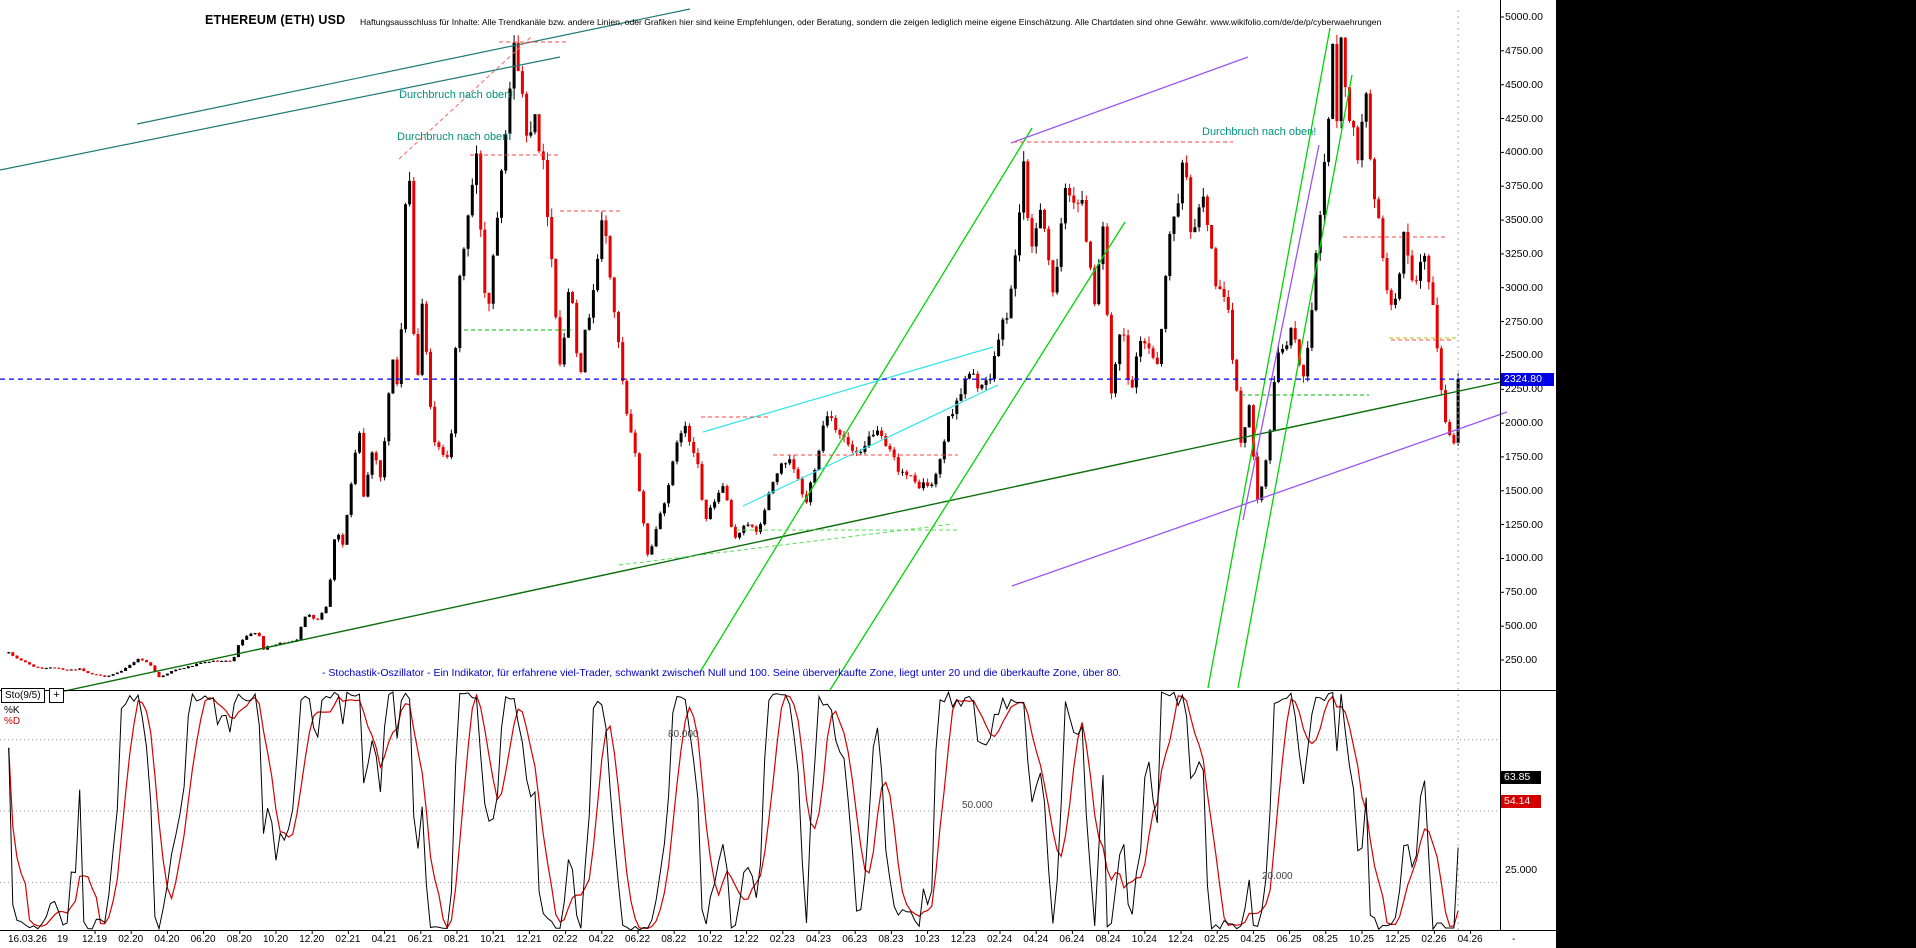 The height and width of the screenshot is (948, 1916). What do you see at coordinates (1524, 17) in the screenshot?
I see `price-tick-label: 5000.00` at bounding box center [1524, 17].